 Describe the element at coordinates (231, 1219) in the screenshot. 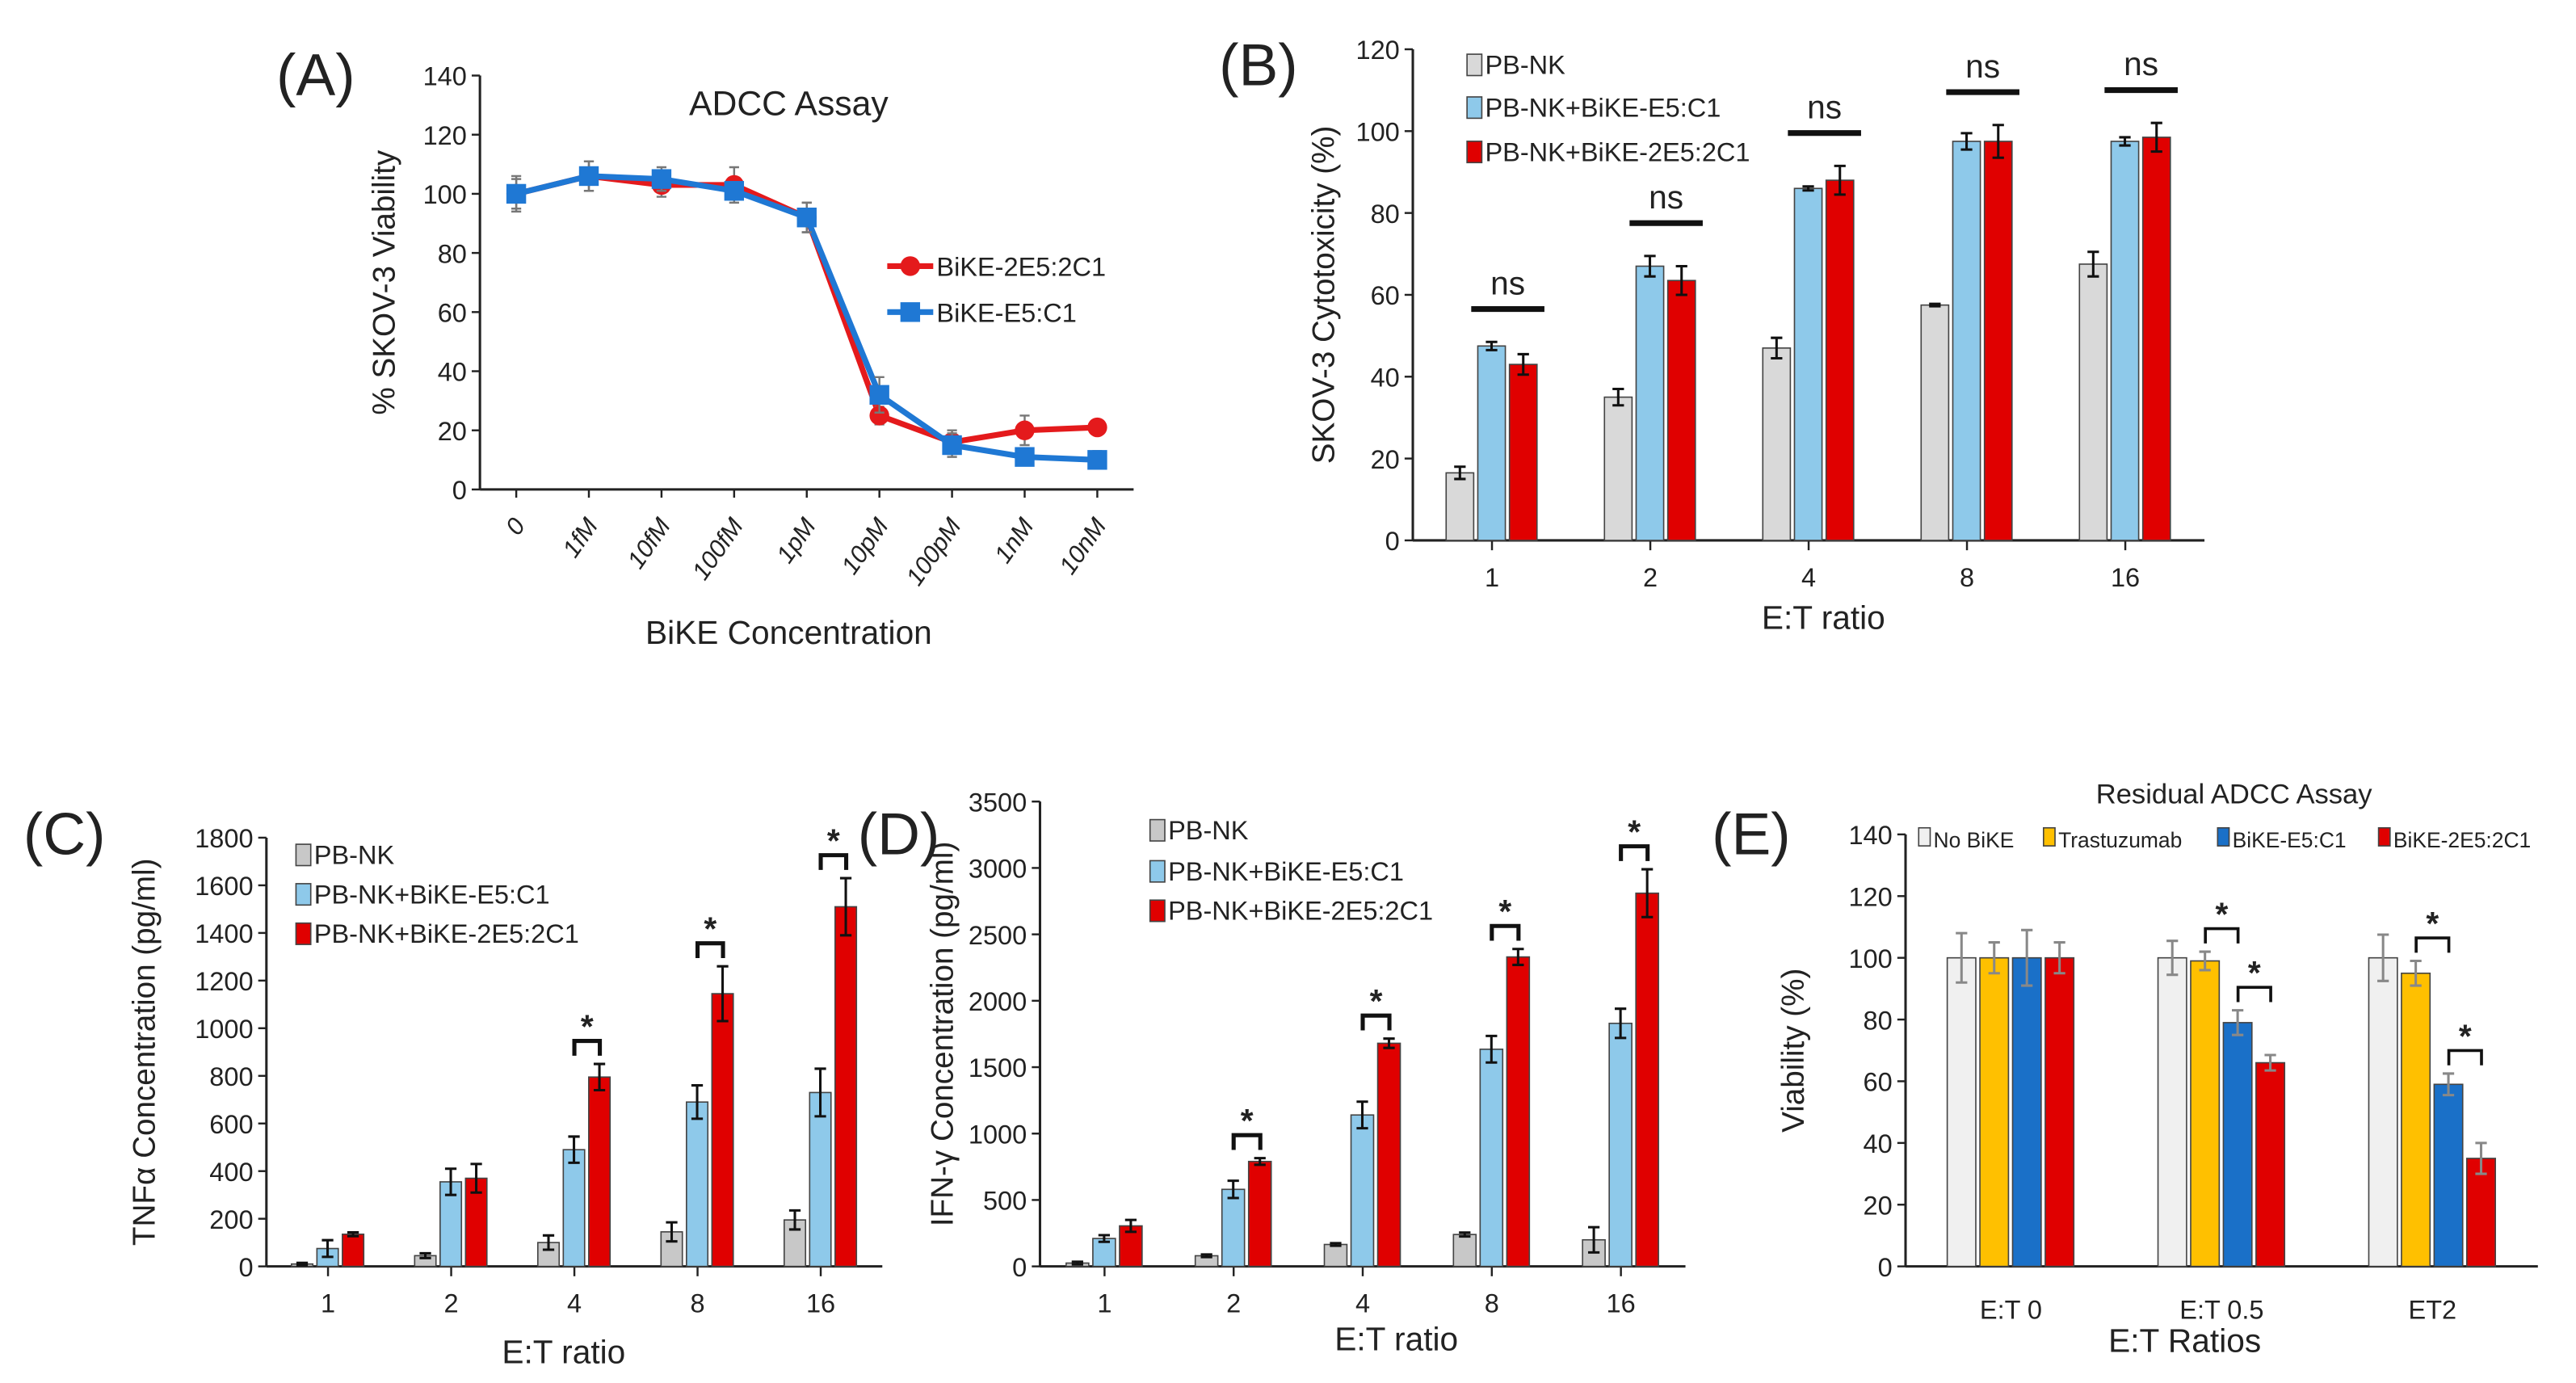

I see `y-tick-label: 200` at that location.